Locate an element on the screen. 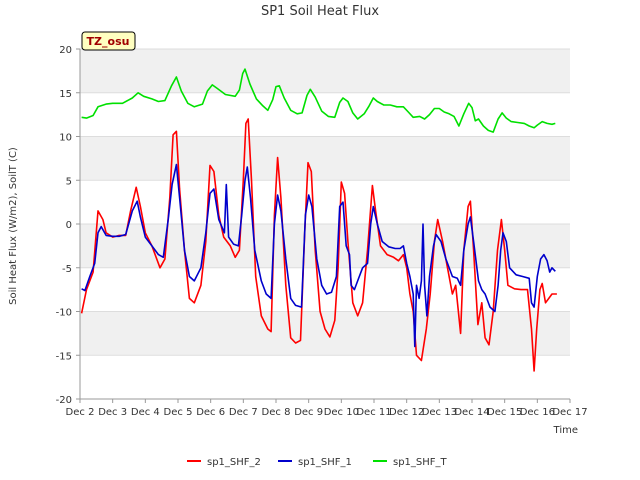 This screenshot has height=480, width=640. x-tick-label: Dec 16 is located at coordinates (537, 412).